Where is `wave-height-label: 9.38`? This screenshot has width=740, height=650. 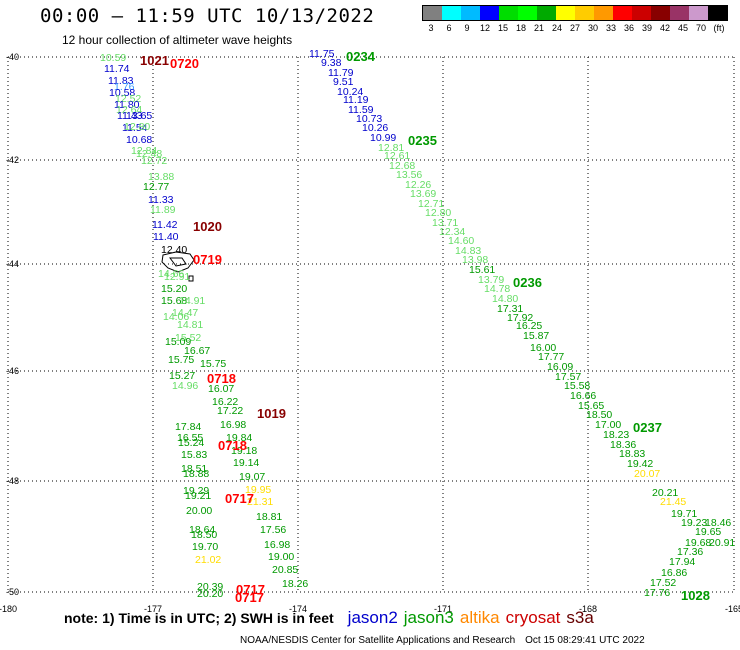 wave-height-label: 9.38 is located at coordinates (331, 63).